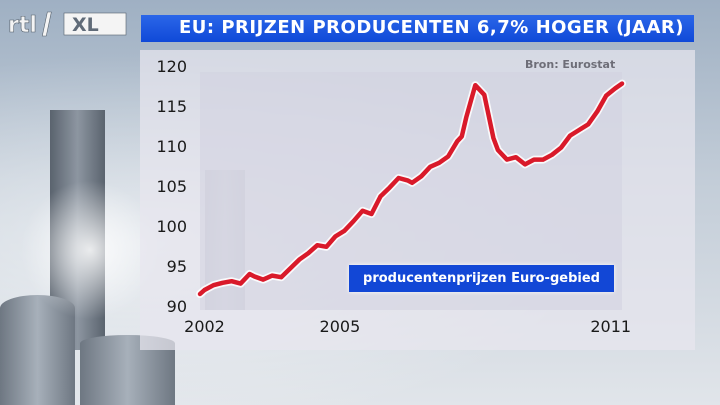 This screenshot has width=720, height=405. I want to click on y-tick-label: 100, so click(171, 226).